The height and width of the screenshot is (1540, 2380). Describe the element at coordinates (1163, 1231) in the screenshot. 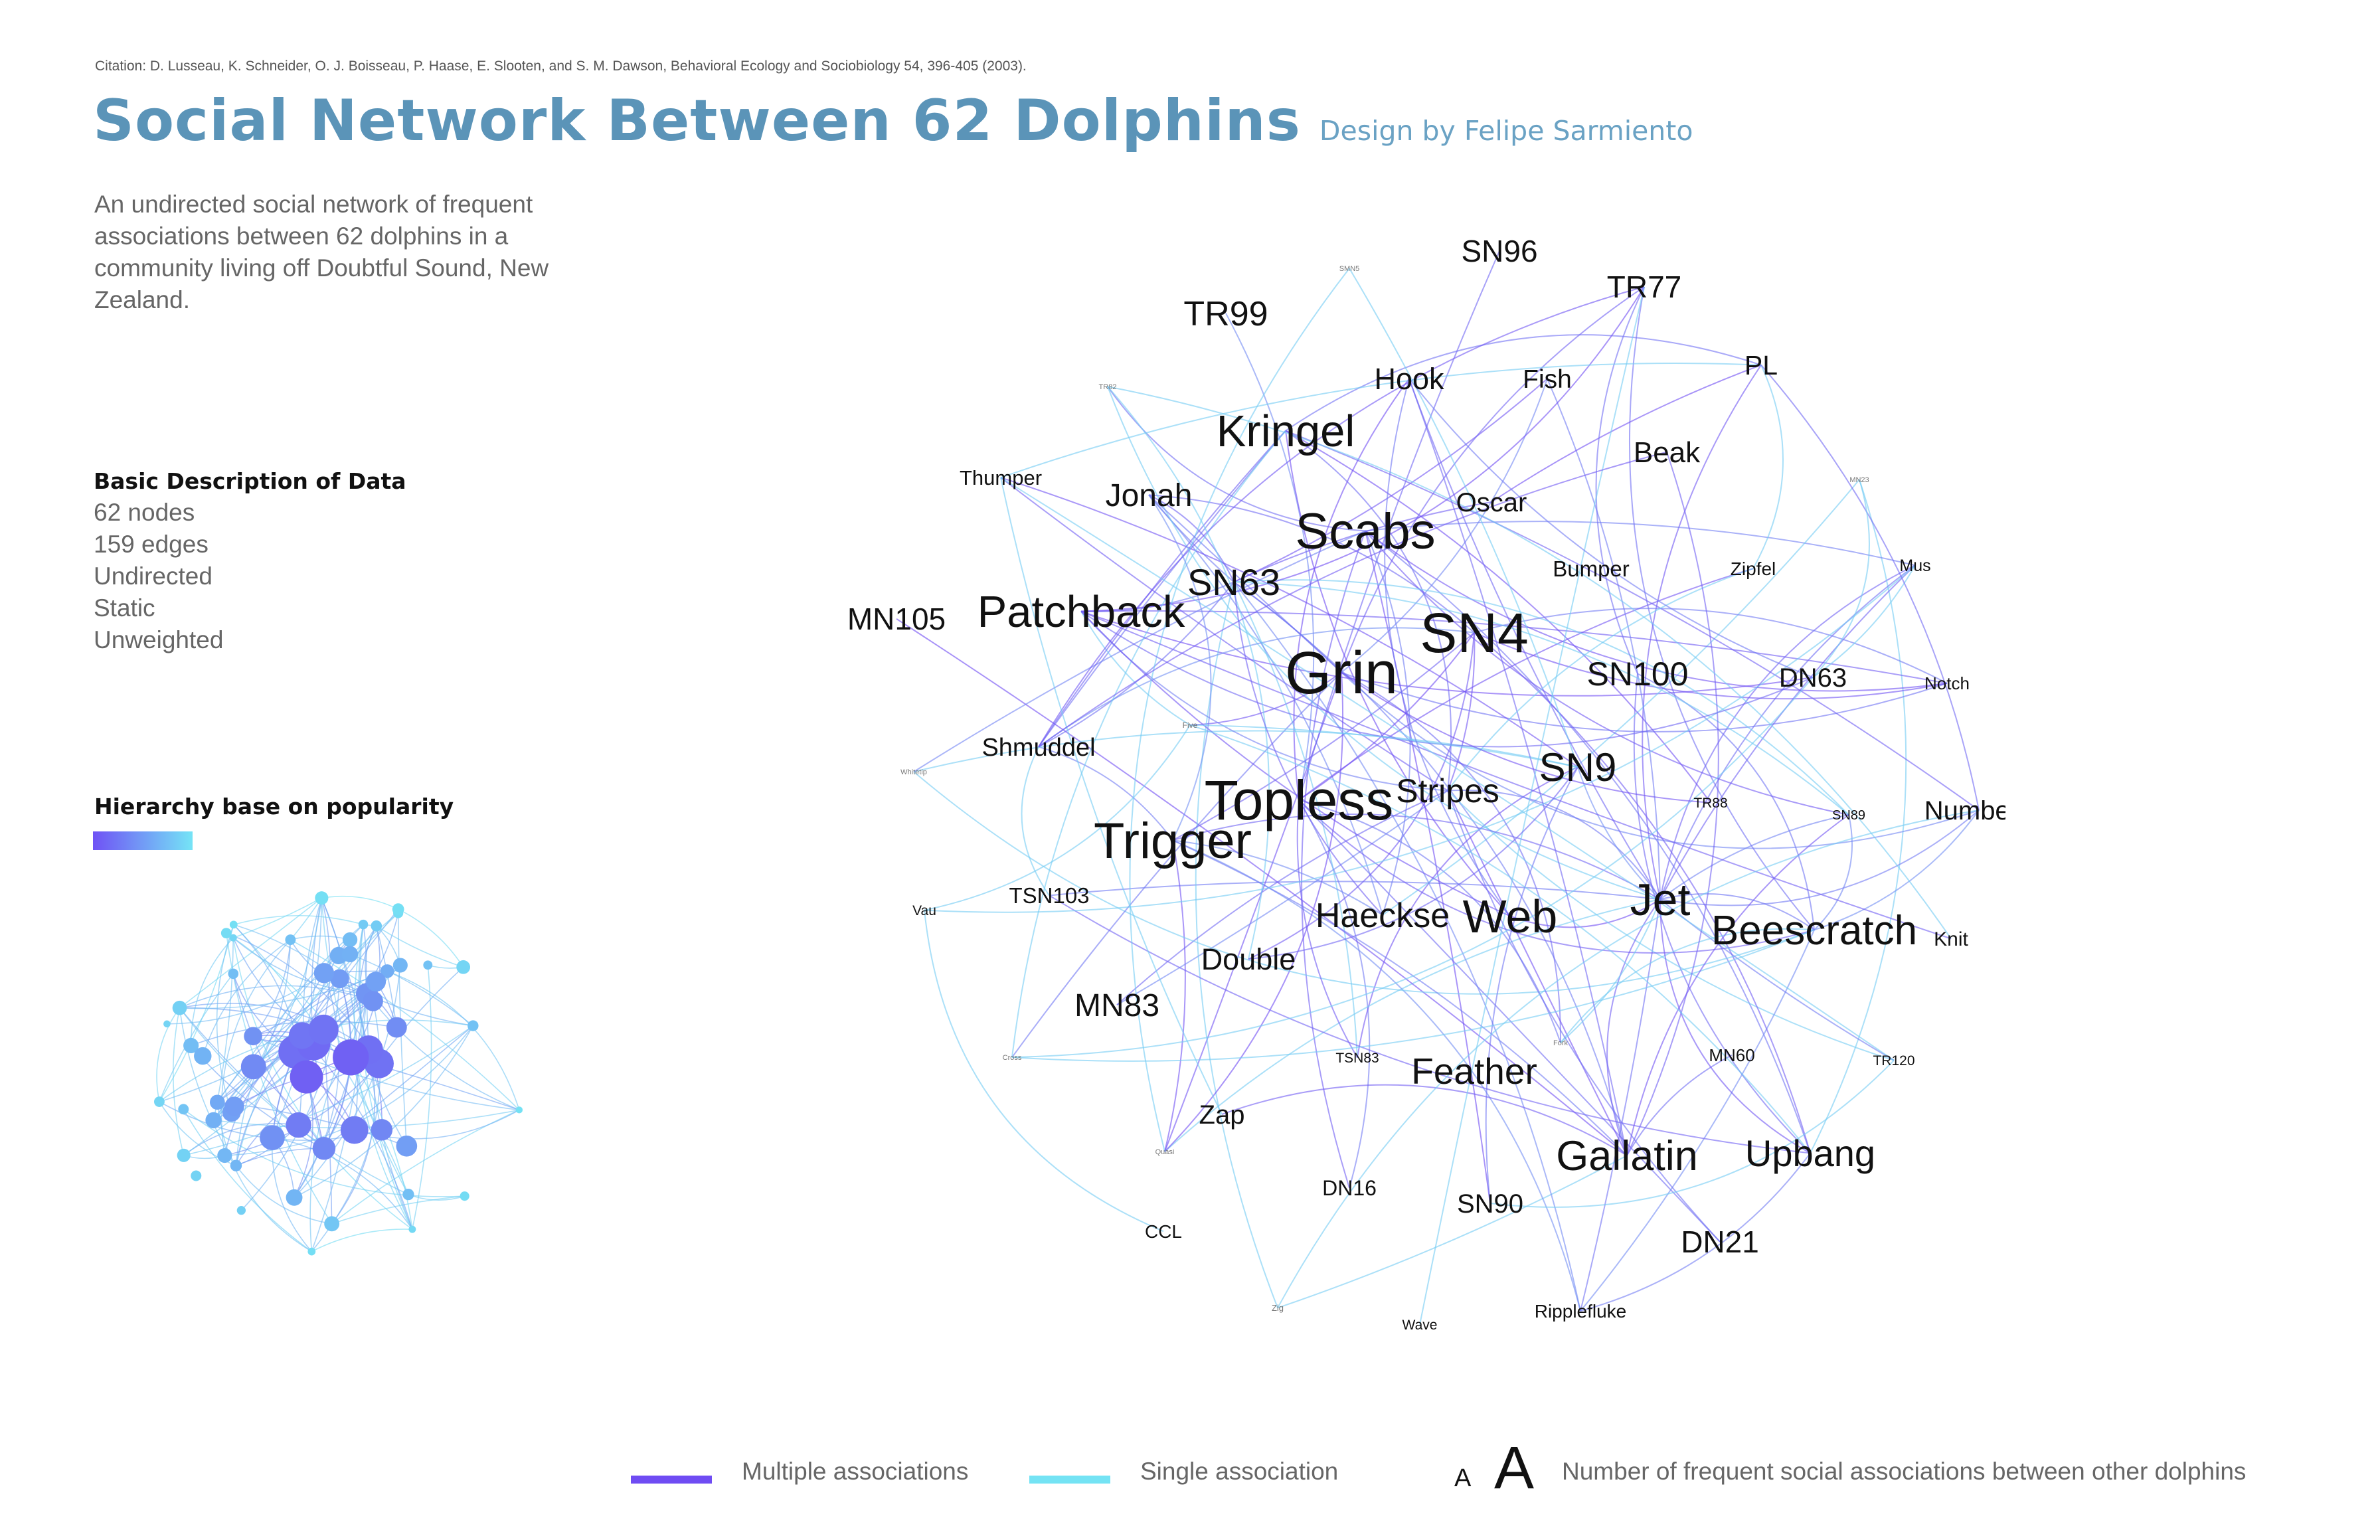

I see `dolphin-label: CCL` at that location.